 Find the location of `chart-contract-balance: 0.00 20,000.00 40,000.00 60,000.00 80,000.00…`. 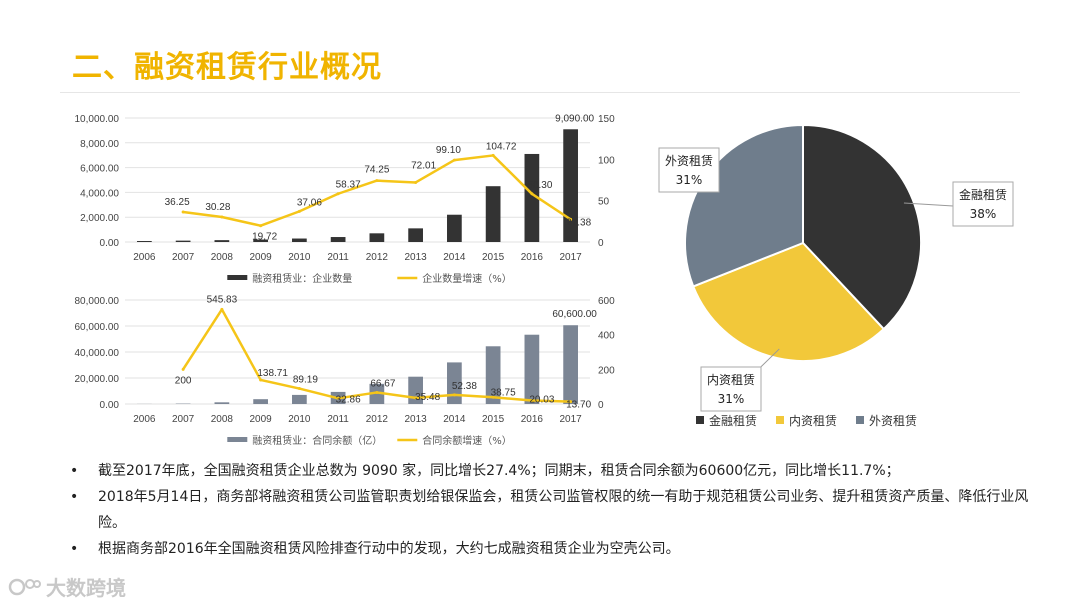

chart-contract-balance: 0.00 20,000.00 40,000.00 60,000.00 80,000.00… is located at coordinates (345, 370).